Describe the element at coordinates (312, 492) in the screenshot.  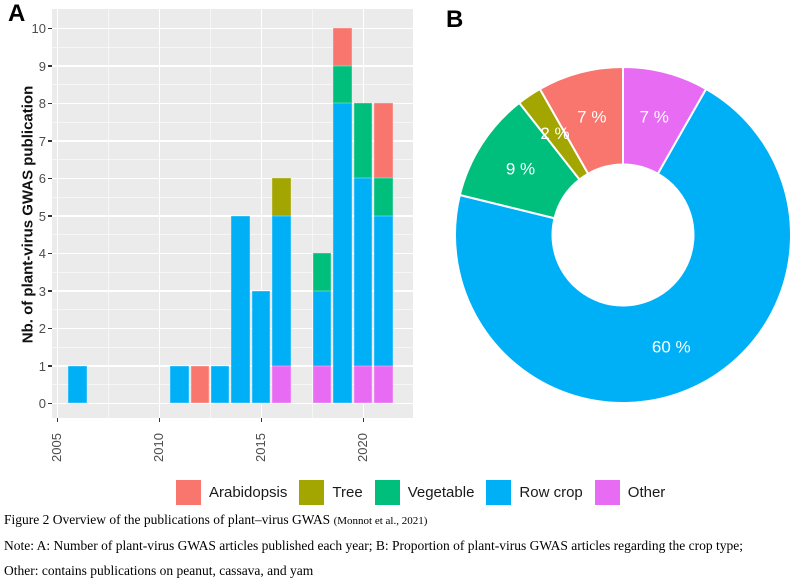
I see `legend-swatch-tree` at that location.